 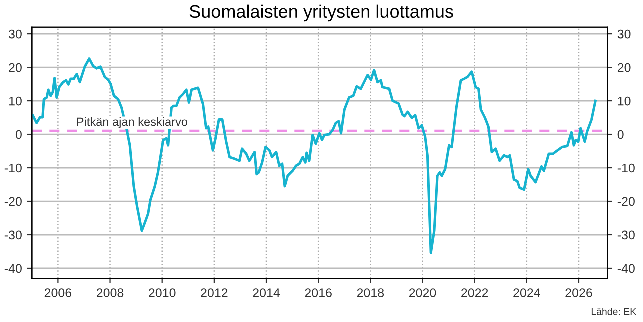 What do you see at coordinates (19, 135) in the screenshot?
I see `y-tick-label: 0` at bounding box center [19, 135].